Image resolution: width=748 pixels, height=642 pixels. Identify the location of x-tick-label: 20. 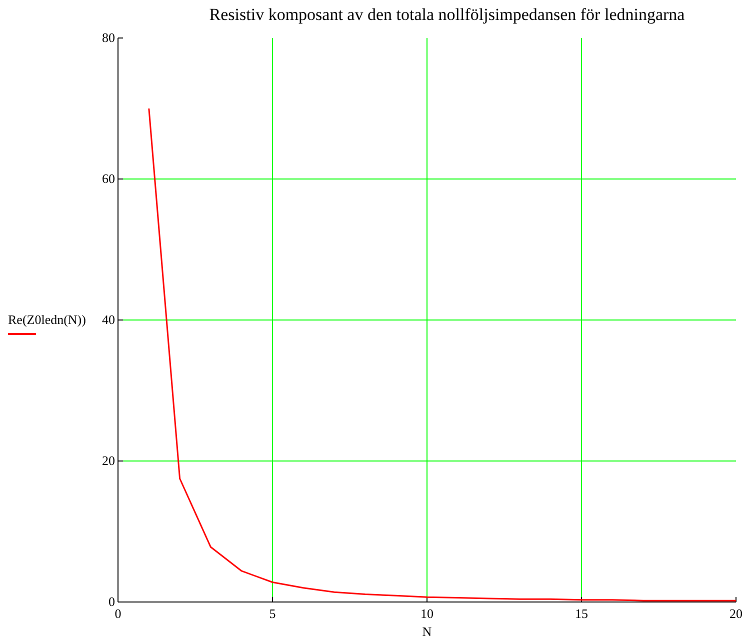
(736, 613).